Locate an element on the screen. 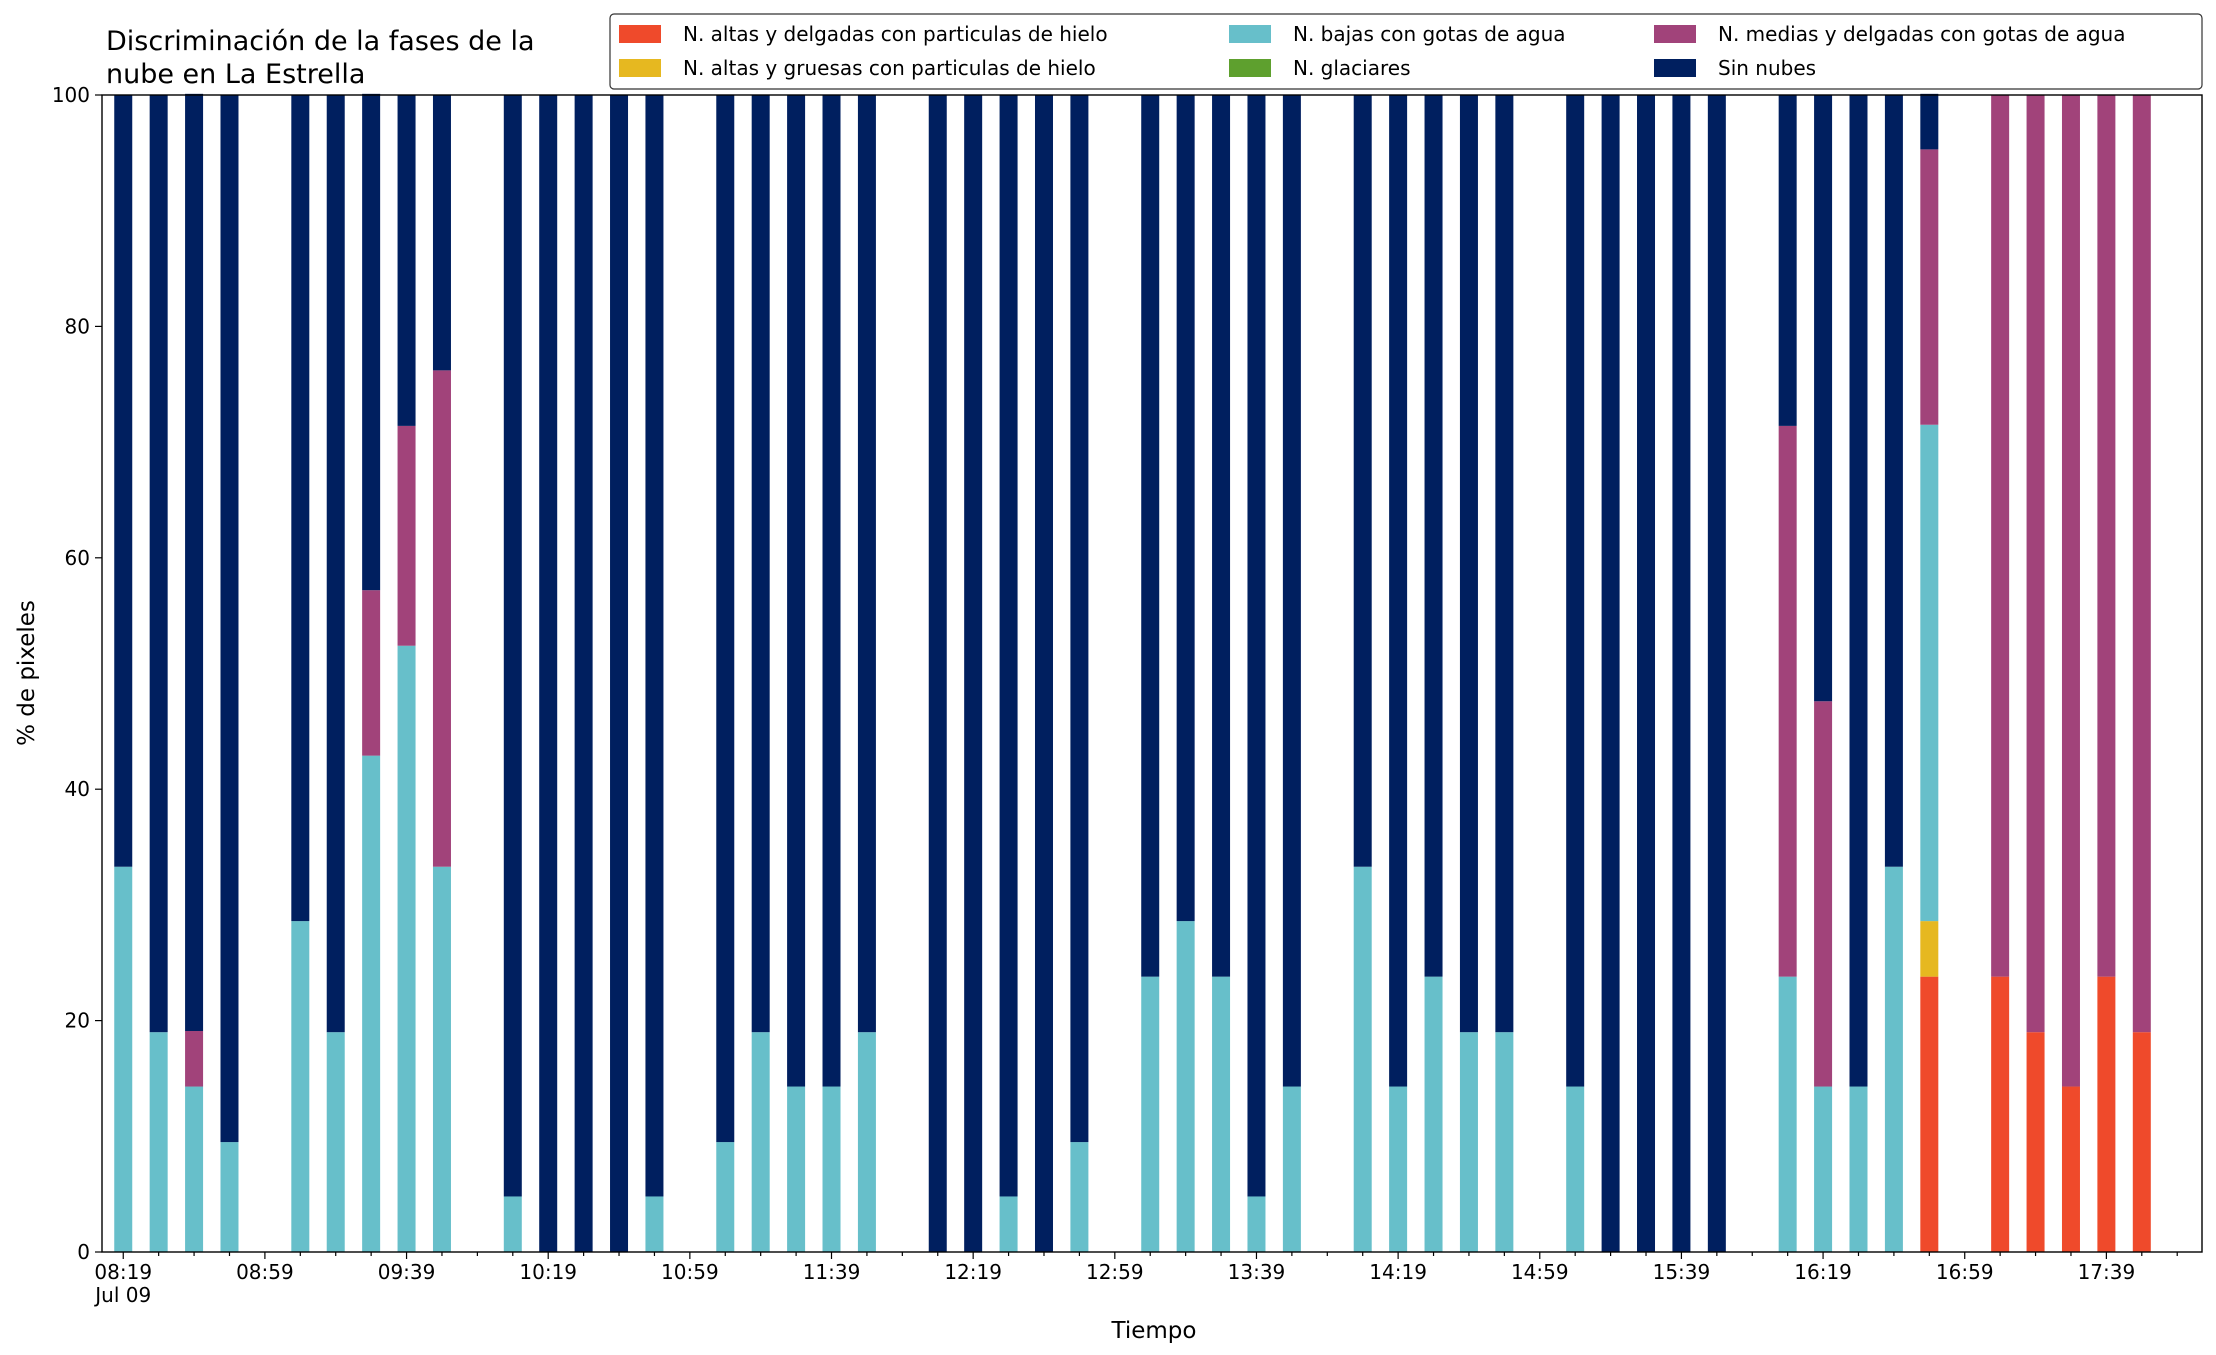 This screenshot has width=2216, height=1355. x-tick-label: 15:39 is located at coordinates (1682, 1272).